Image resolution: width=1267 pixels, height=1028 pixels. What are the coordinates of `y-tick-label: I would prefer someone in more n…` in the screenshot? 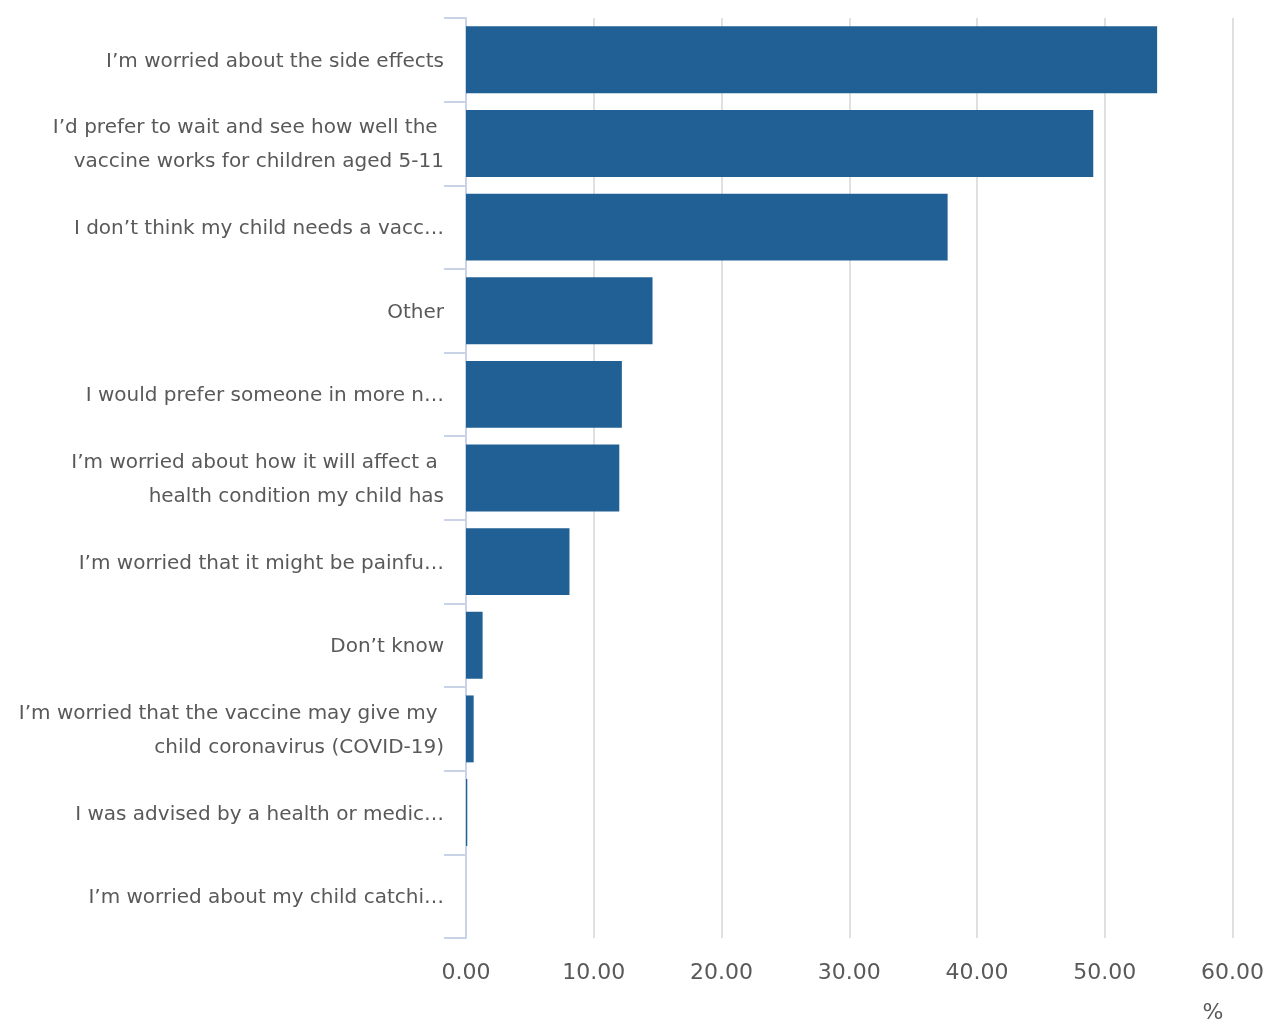 It's located at (264, 394).